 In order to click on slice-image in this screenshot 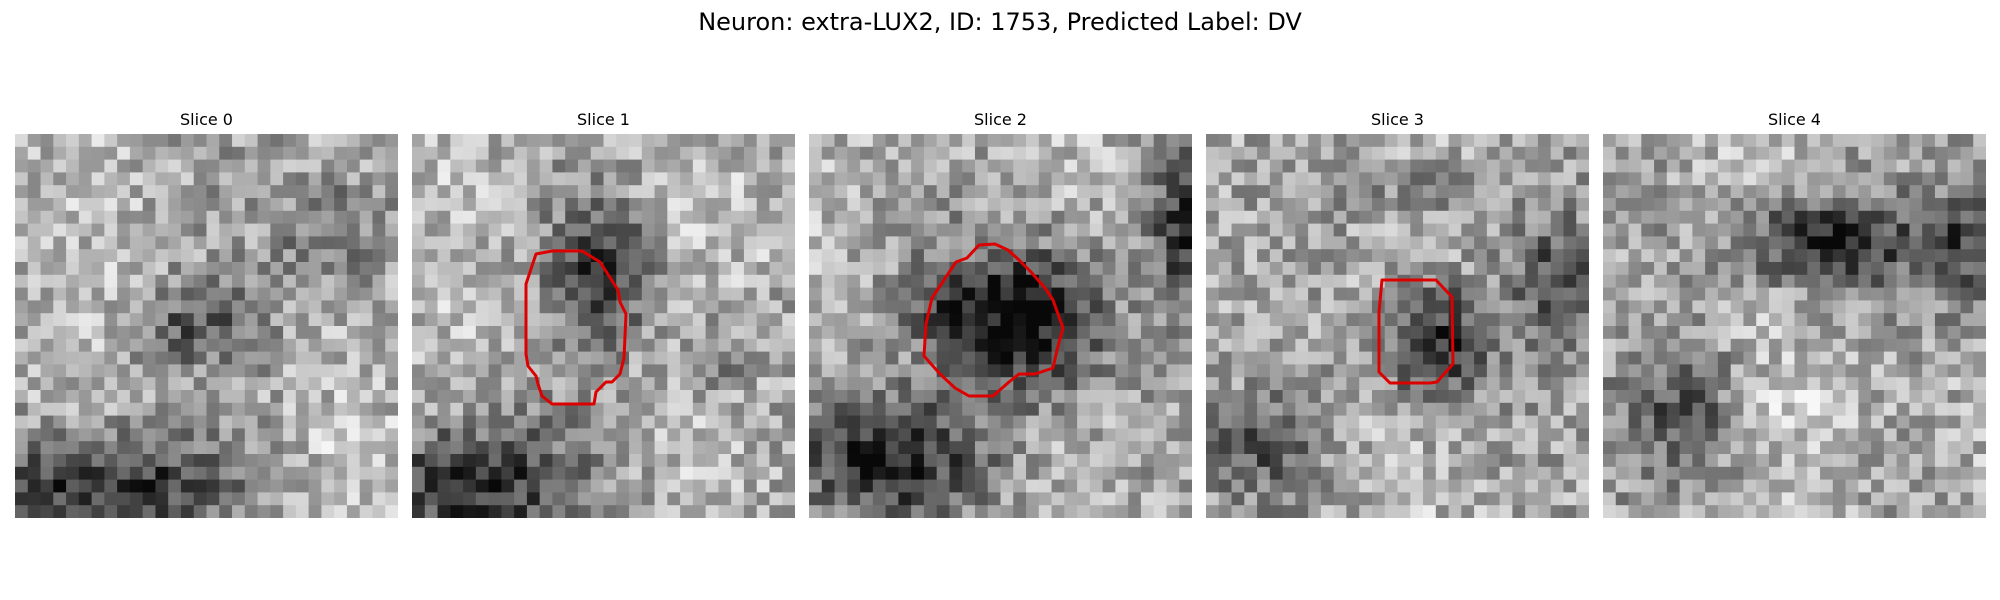, I will do `click(1397, 326)`.